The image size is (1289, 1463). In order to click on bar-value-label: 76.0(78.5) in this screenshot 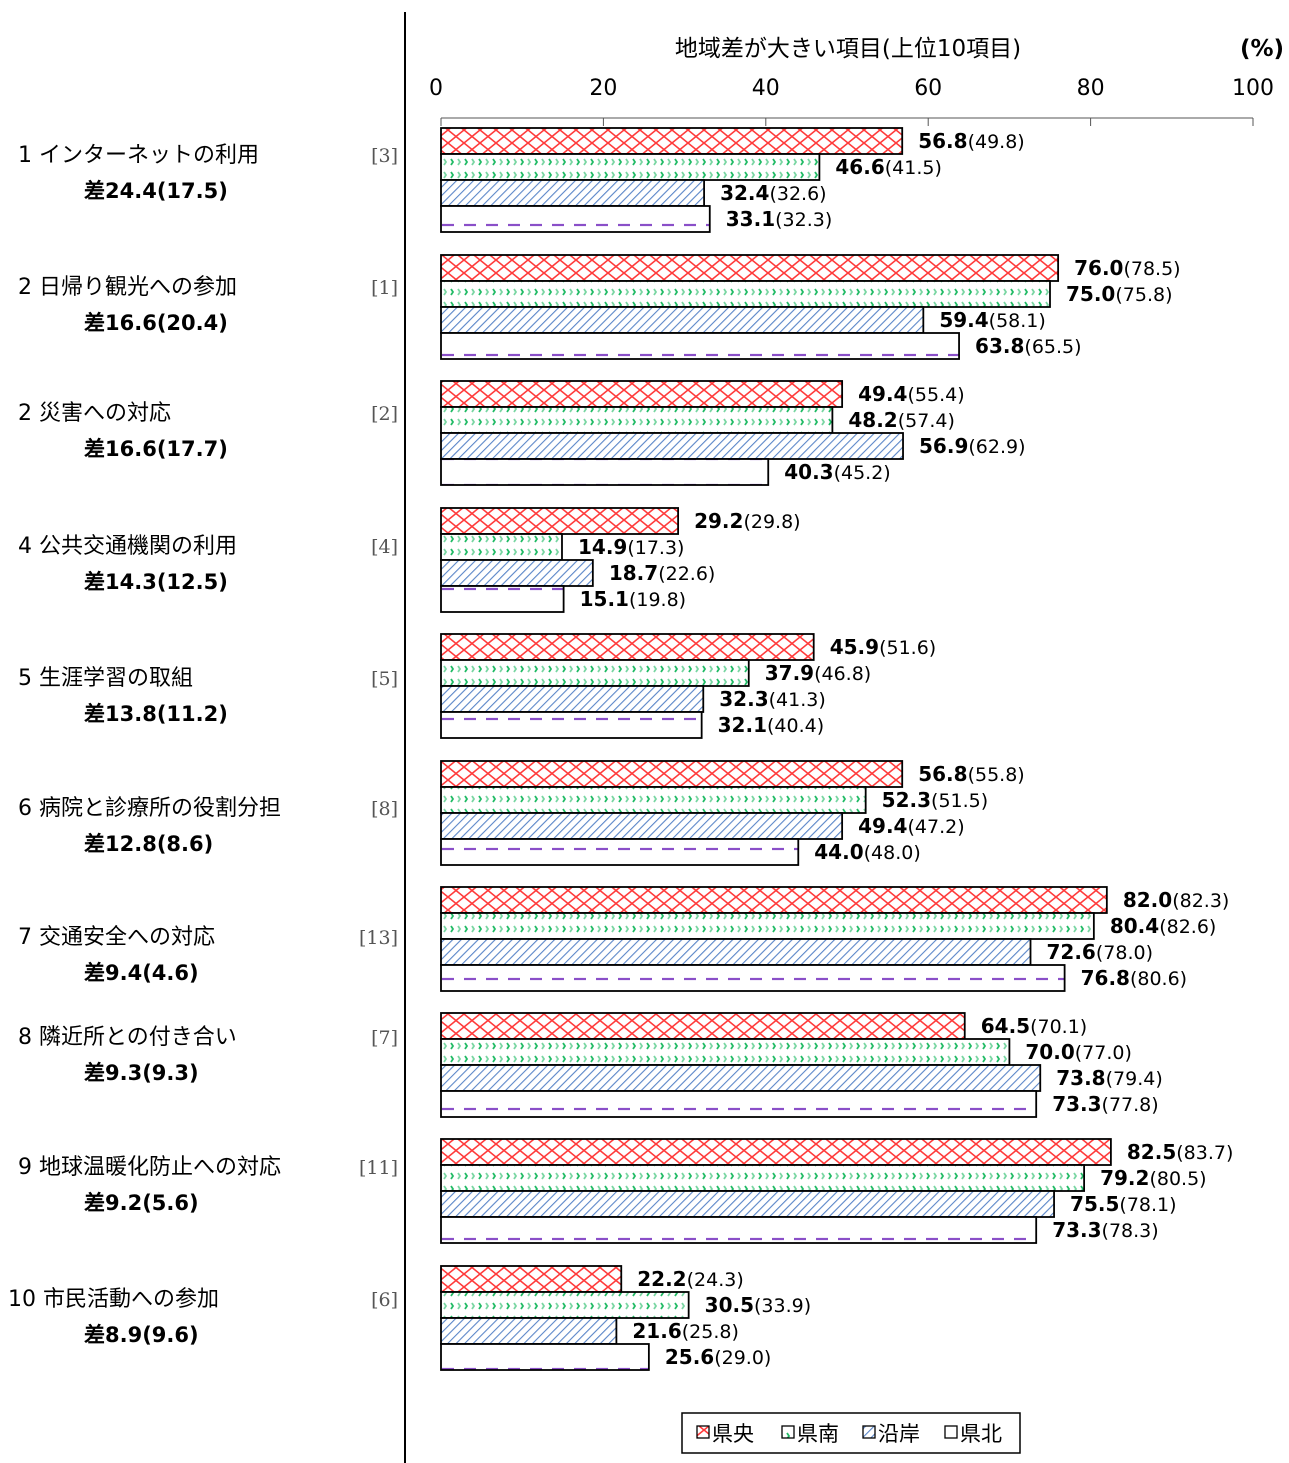, I will do `click(1127, 268)`.